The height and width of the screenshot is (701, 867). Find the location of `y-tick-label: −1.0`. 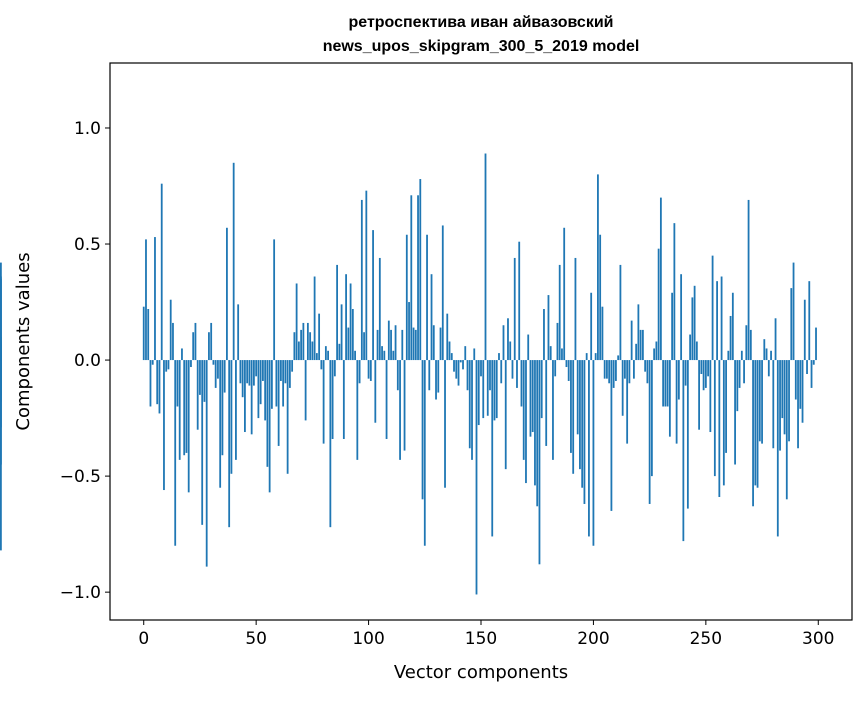

y-tick-label: −1.0 is located at coordinates (80, 593).